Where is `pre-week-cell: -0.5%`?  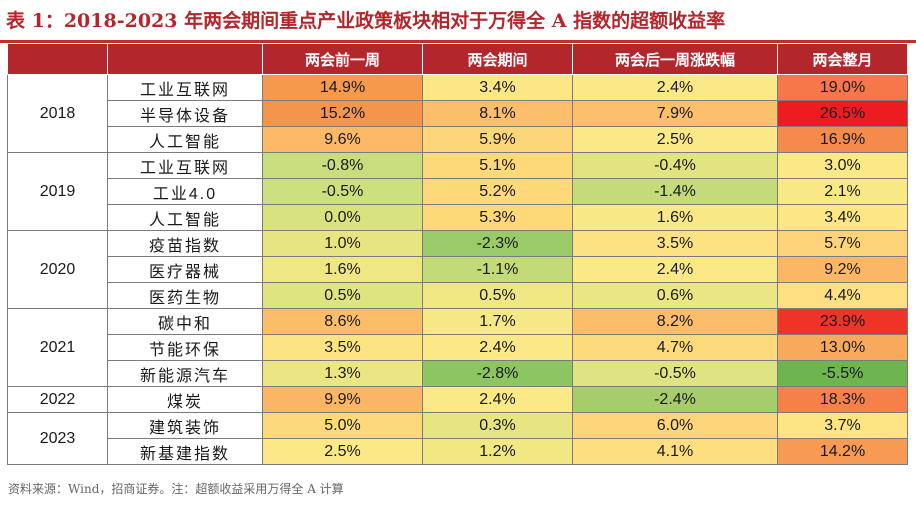
pre-week-cell: -0.5% is located at coordinates (342, 191).